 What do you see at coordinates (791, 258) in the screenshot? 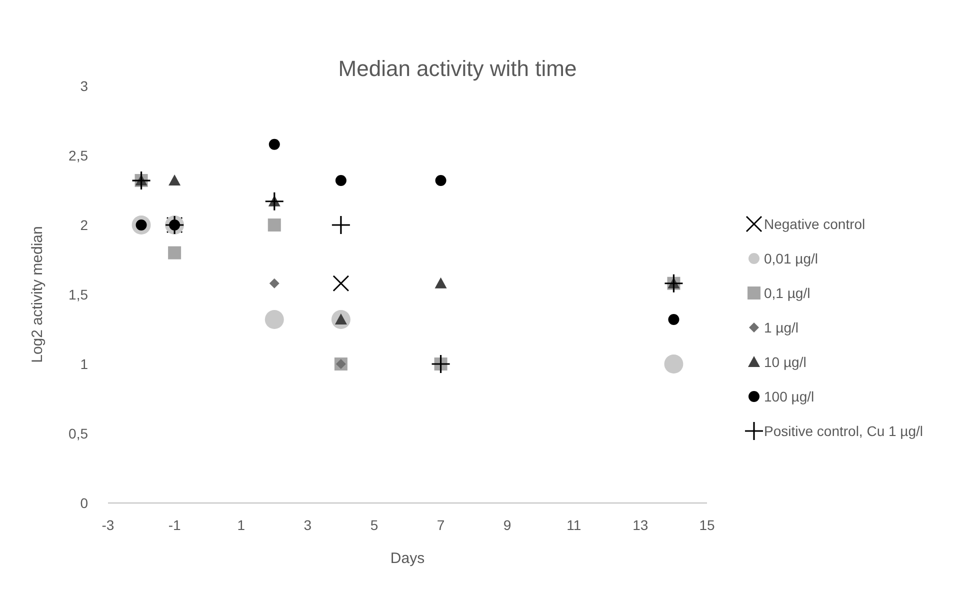
I see `legend-label: 0,01 µg/l` at bounding box center [791, 258].